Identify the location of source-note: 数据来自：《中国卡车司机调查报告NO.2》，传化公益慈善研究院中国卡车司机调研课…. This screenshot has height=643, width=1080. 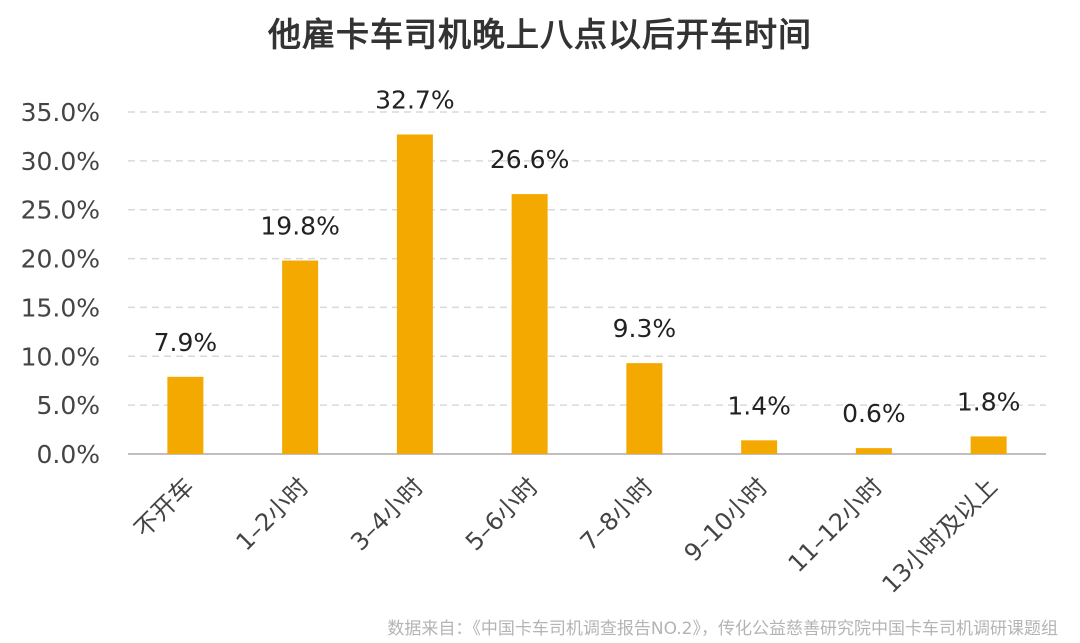
(722, 629).